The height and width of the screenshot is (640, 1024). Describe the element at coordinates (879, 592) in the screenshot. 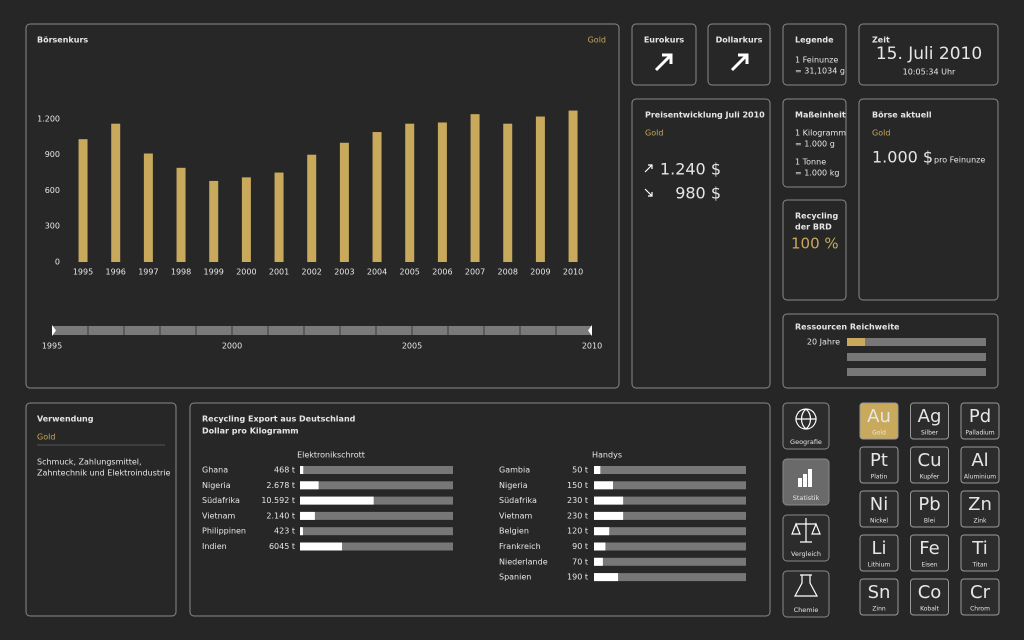

I see `element-symbol: Sn` at that location.